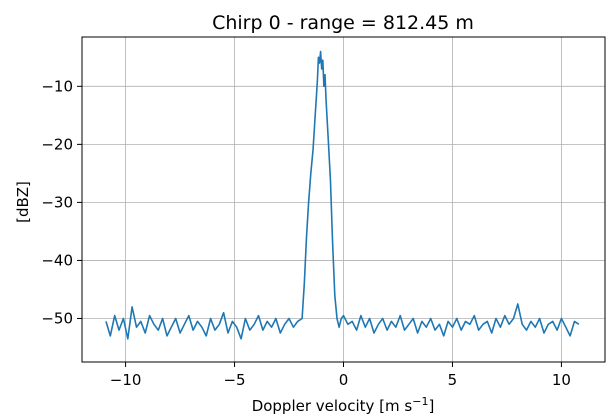 This screenshot has height=414, width=611. What do you see at coordinates (453, 380) in the screenshot?
I see `x-tick-label: 5` at bounding box center [453, 380].